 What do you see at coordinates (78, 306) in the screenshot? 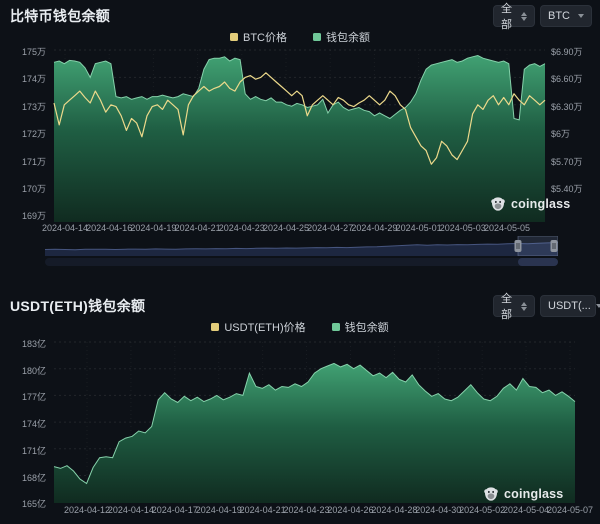
I see `usdt-panel-title: USDT(ETH)钱包余额` at bounding box center [78, 306].